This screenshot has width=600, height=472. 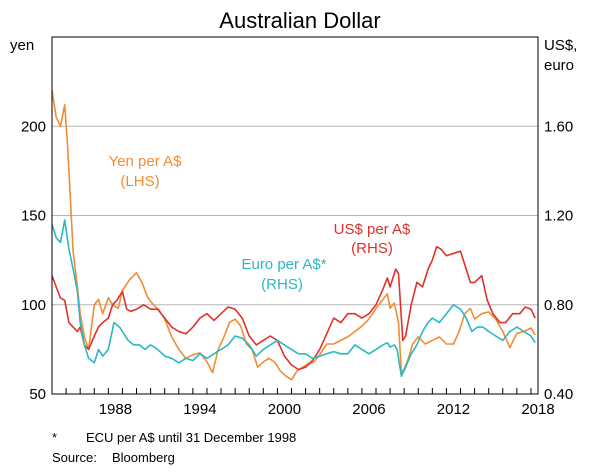 What do you see at coordinates (143, 457) in the screenshot?
I see `source-text: Bloomberg` at bounding box center [143, 457].